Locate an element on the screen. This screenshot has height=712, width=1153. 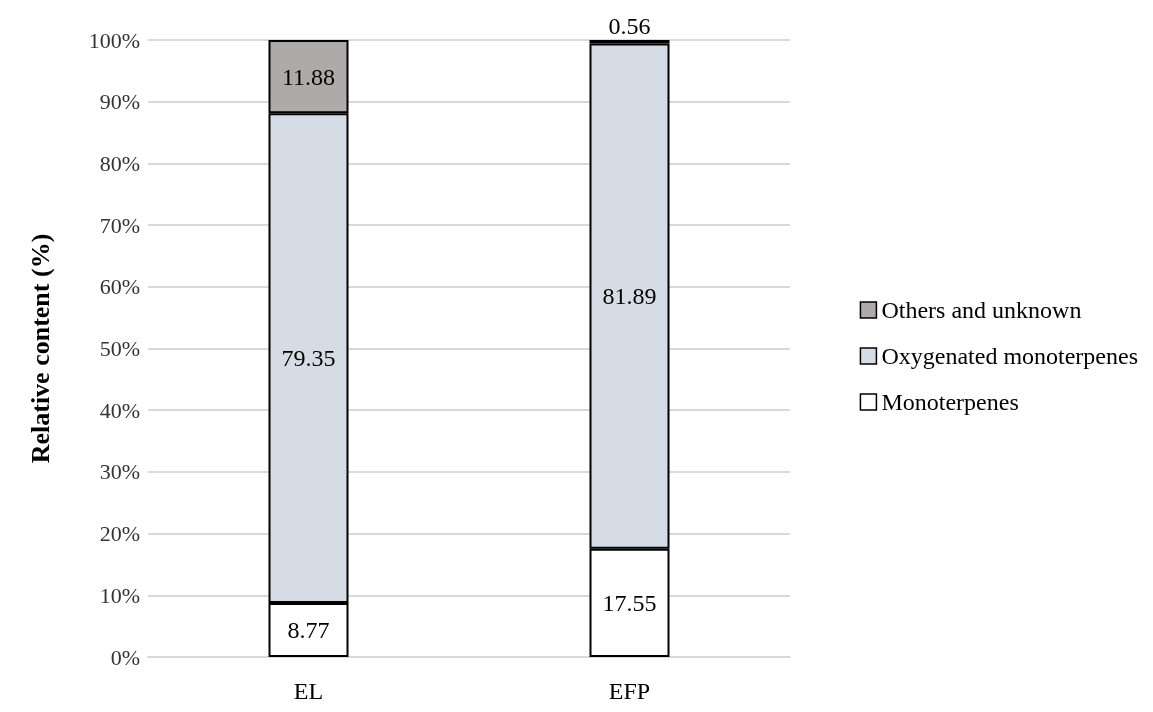
y-tick-label: 20% is located at coordinates (119, 534).